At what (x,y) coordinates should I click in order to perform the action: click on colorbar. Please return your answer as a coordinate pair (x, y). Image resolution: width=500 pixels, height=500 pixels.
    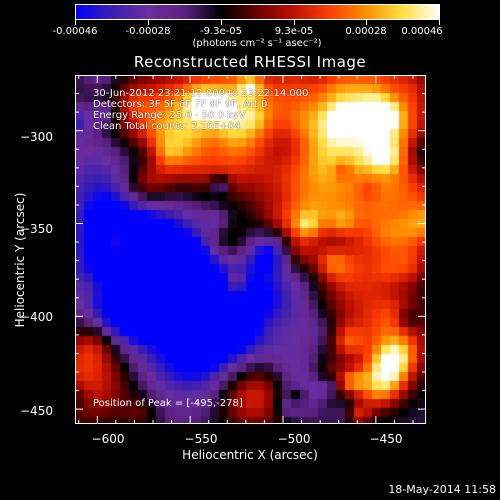
    Looking at the image, I should click on (257, 12).